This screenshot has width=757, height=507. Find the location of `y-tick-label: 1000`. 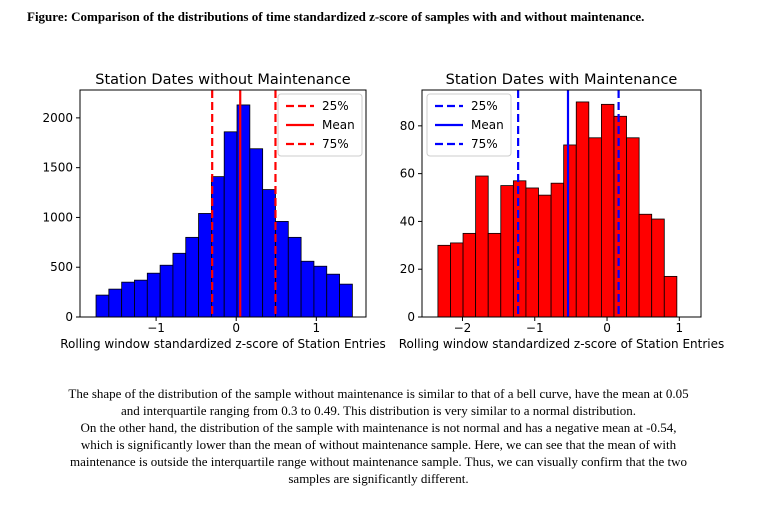

y-tick-label: 1000 is located at coordinates (57, 217).